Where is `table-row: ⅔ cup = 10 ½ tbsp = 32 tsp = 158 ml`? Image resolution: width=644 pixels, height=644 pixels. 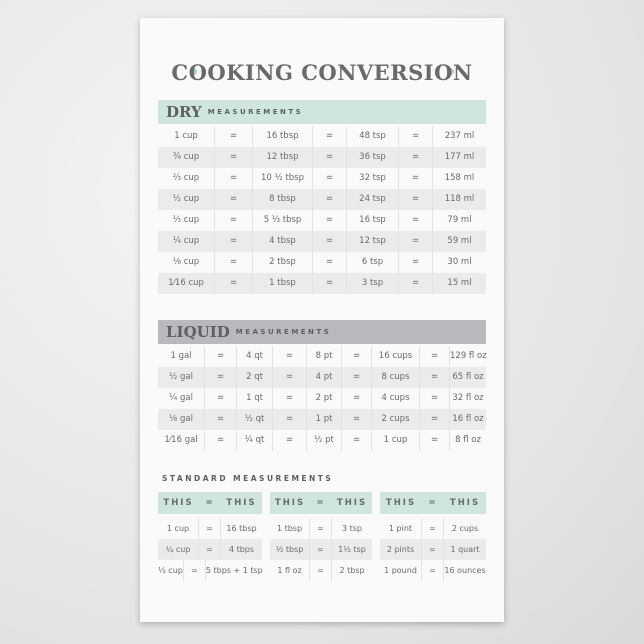
table-row: ⅔ cup = 10 ½ tbsp = 32 tsp = 158 ml is located at coordinates (322, 178).